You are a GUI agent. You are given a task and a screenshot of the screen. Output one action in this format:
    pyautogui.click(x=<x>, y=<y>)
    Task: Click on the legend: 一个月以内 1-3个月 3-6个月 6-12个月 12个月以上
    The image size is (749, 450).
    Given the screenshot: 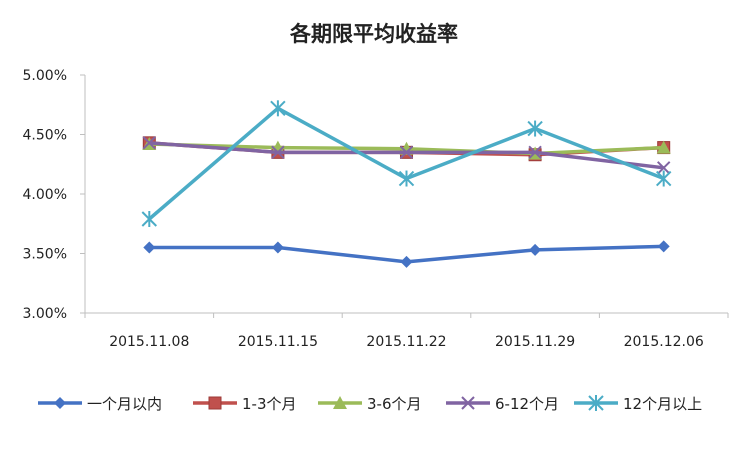 What is the action you would take?
    pyautogui.click(x=370, y=404)
    